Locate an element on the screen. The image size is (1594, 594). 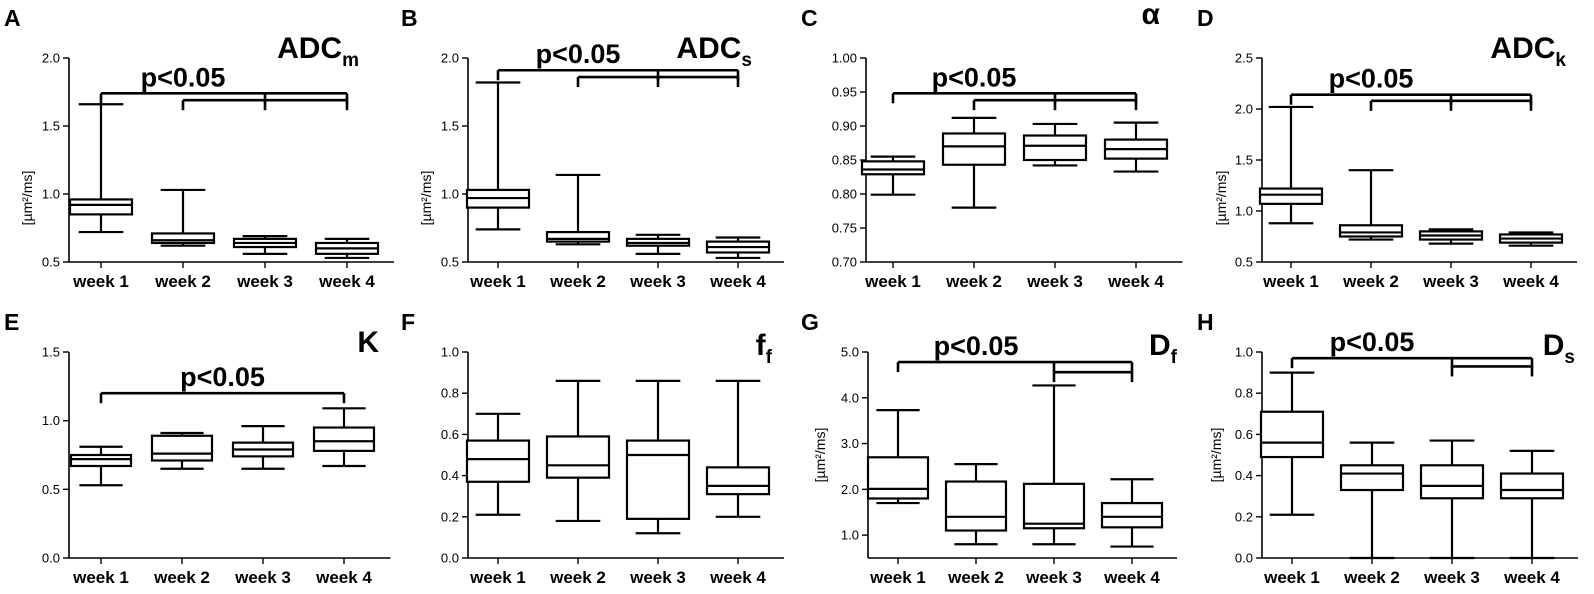
panel-h-y-tick-label: 1.0 is located at coordinates (1244, 352).